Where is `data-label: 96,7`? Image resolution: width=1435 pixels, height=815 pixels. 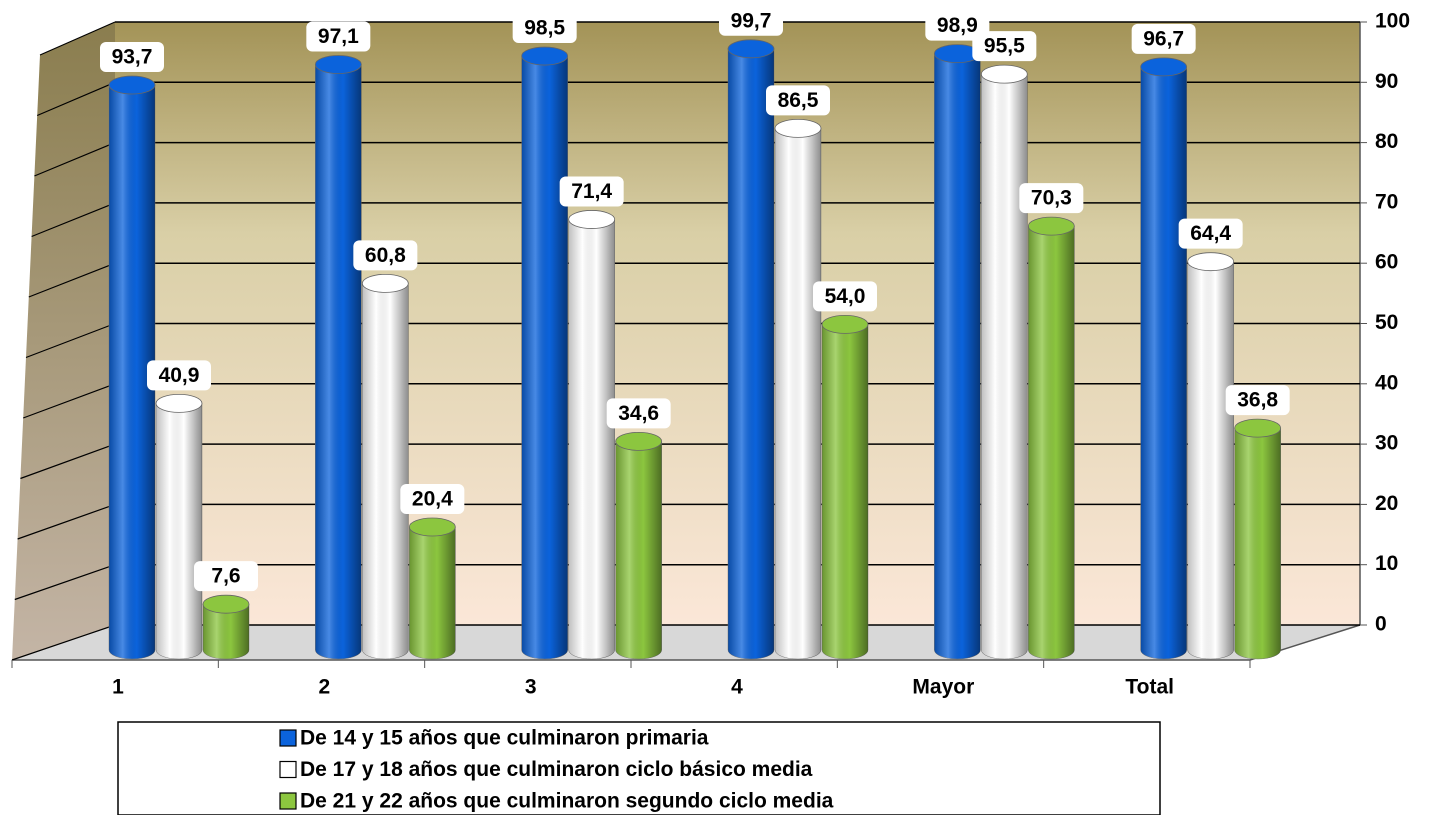
data-label: 96,7 is located at coordinates (1163, 38).